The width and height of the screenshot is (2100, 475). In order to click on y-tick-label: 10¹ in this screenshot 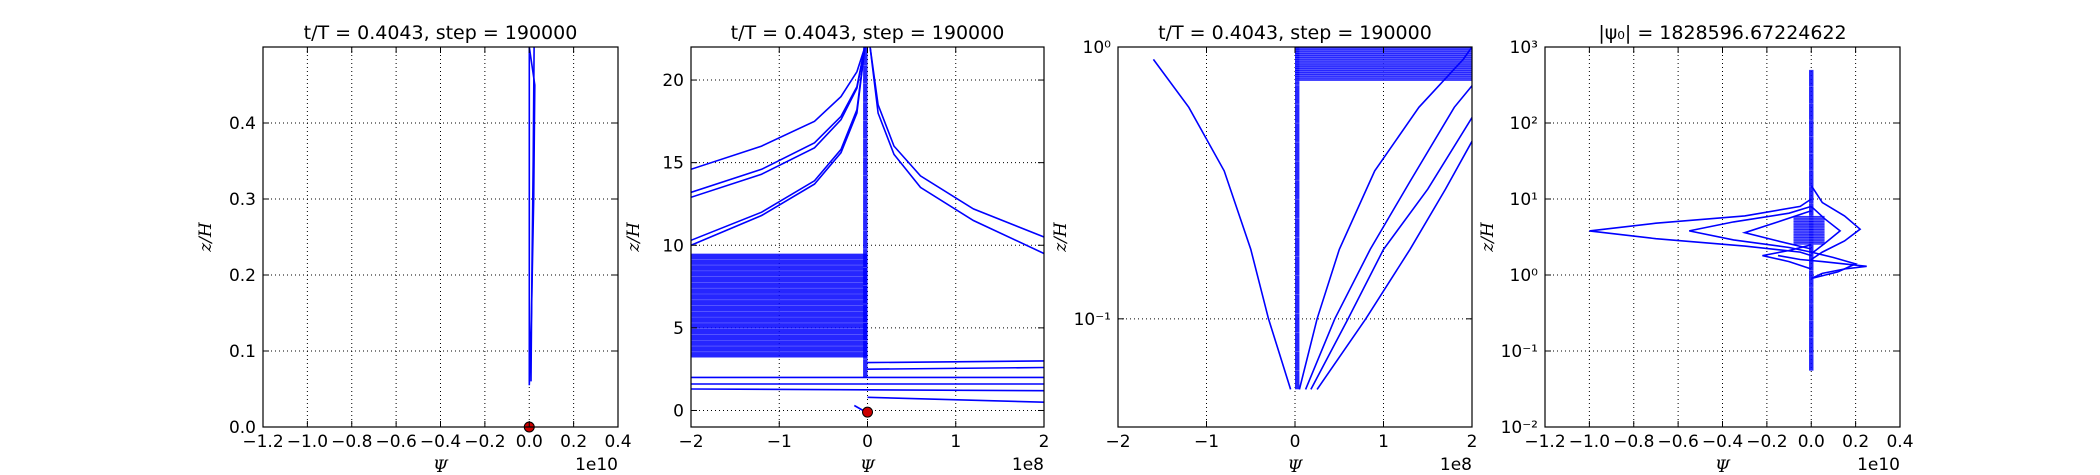, I will do `click(1524, 200)`.